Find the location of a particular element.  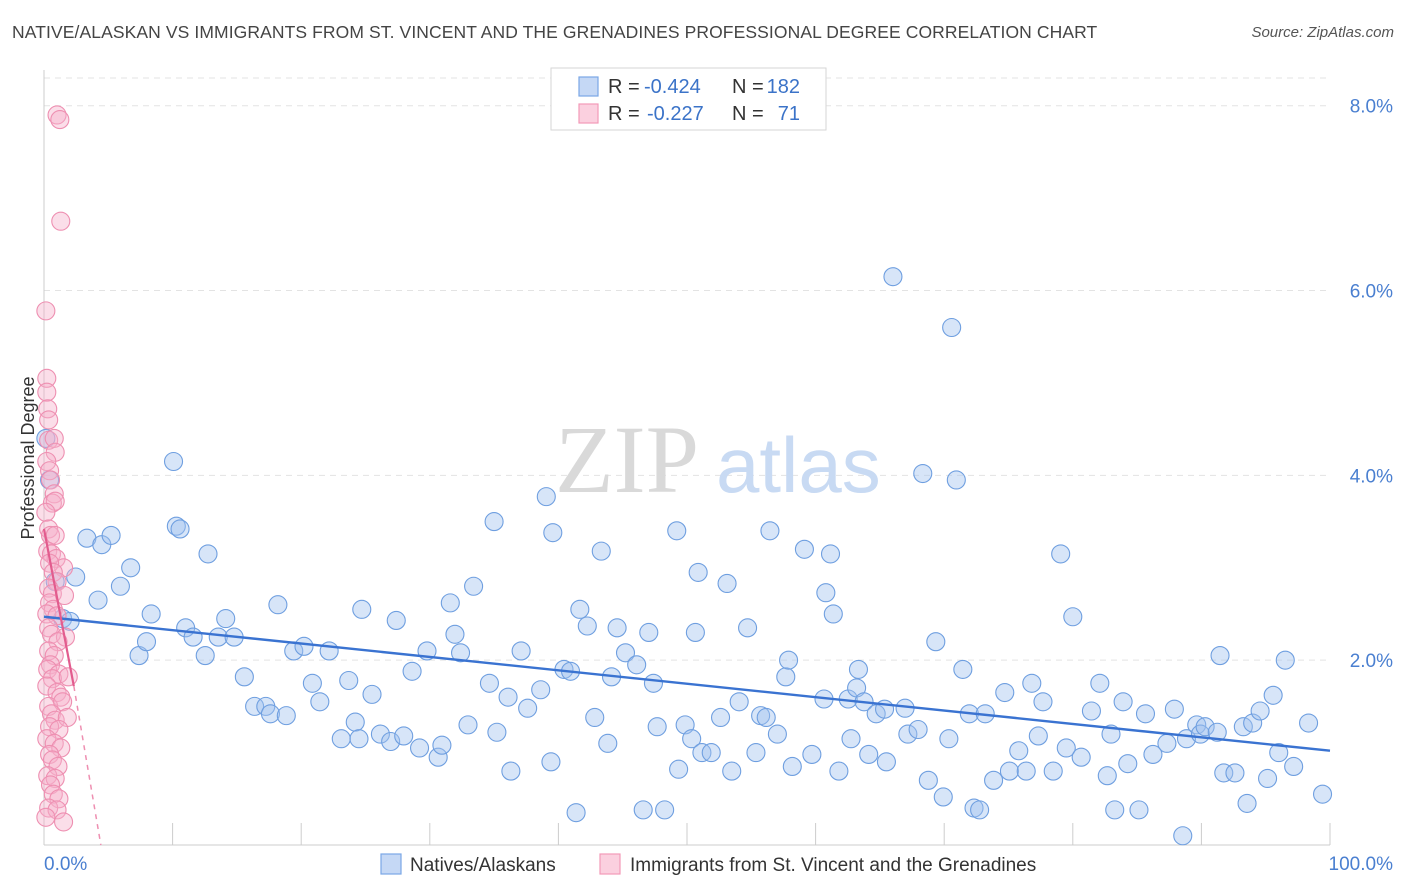

x-tick-labels: 0.0% 100.0% is located at coordinates (718, 864).